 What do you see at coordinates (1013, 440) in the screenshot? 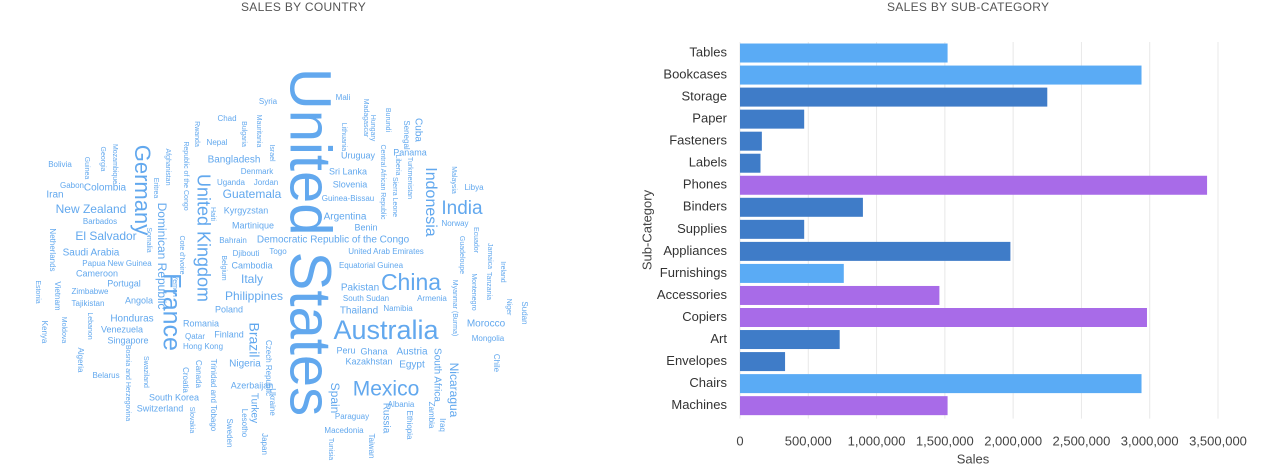
I see `x-tick-label: 2,000,000` at bounding box center [1013, 440].